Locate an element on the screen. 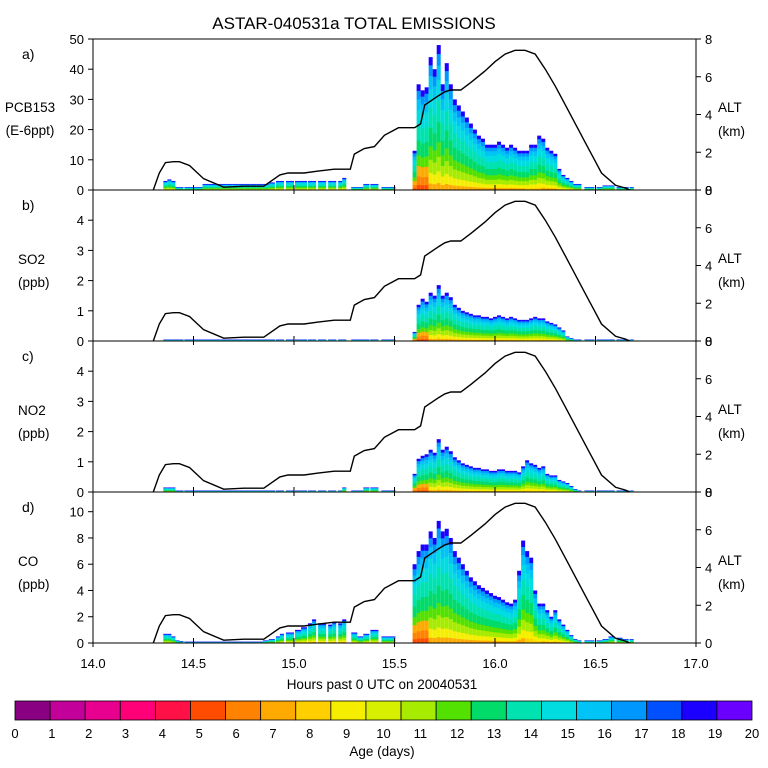 The image size is (768, 768). alt-tick-label: 0 is located at coordinates (708, 341).